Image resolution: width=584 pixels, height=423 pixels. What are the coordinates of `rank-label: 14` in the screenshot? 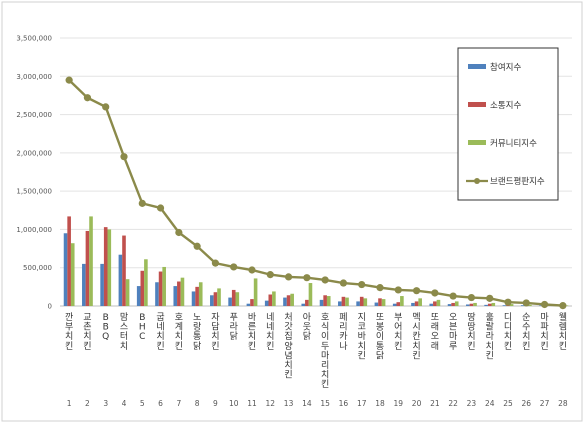 It's located at (307, 403).